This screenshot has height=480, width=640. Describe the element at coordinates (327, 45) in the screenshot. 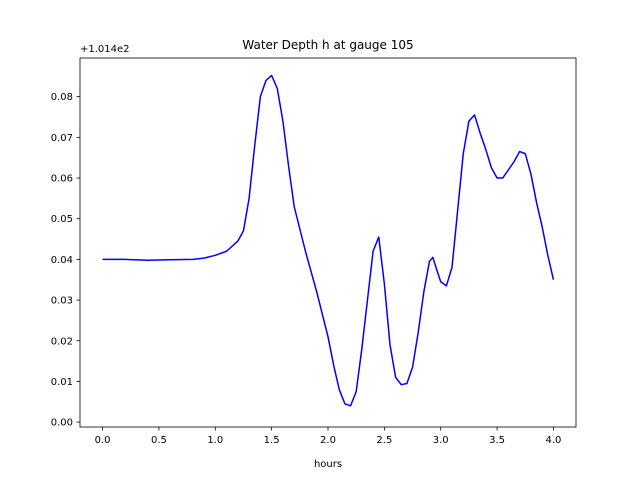

I see `chart-title: Water Depth h at gauge 105` at that location.